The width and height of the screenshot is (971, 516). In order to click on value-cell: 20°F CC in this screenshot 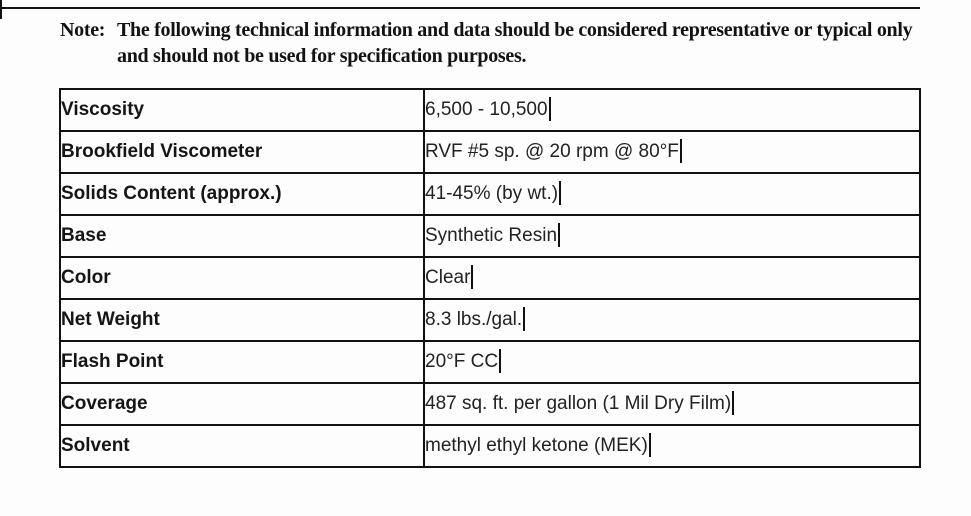, I will do `click(672, 362)`.